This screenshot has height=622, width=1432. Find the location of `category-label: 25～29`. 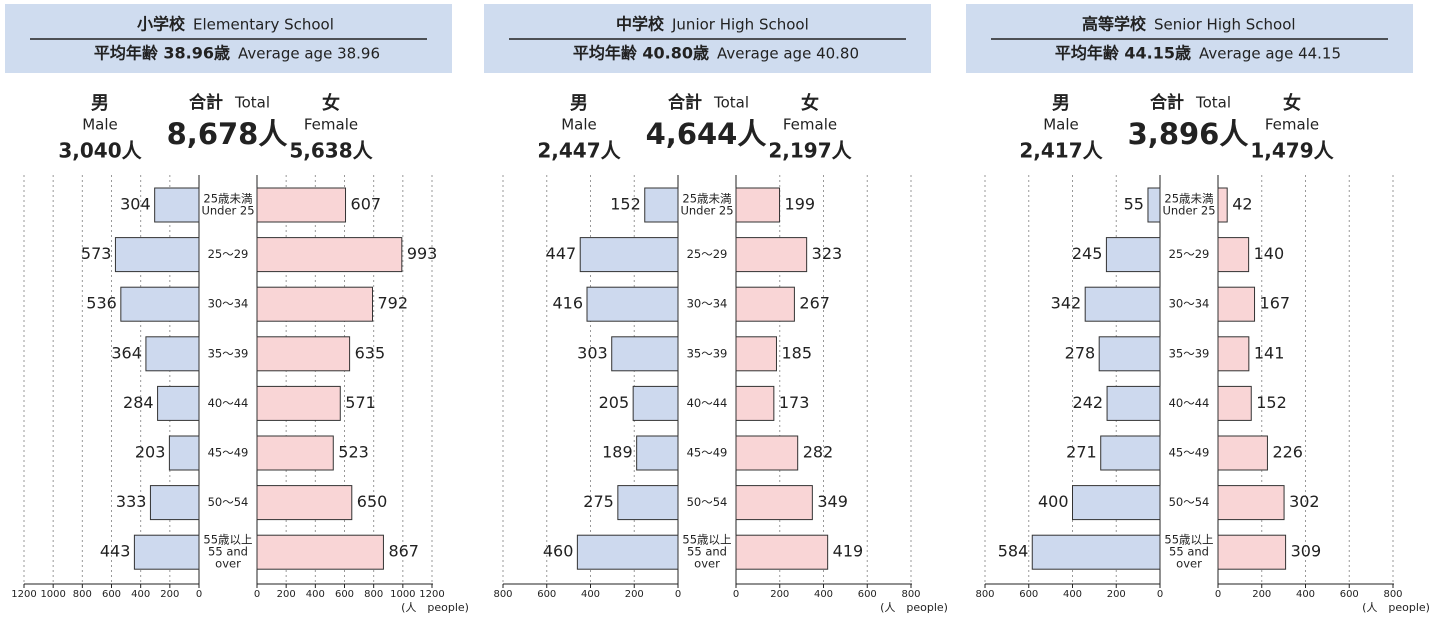

category-label: 25～29 is located at coordinates (707, 254).